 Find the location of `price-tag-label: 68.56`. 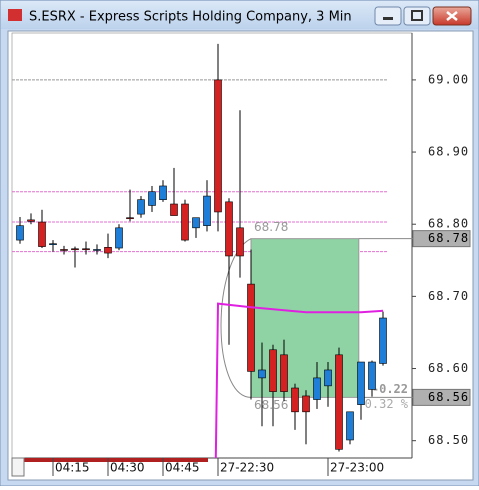

price-tag-label: 68.56 is located at coordinates (448, 397).